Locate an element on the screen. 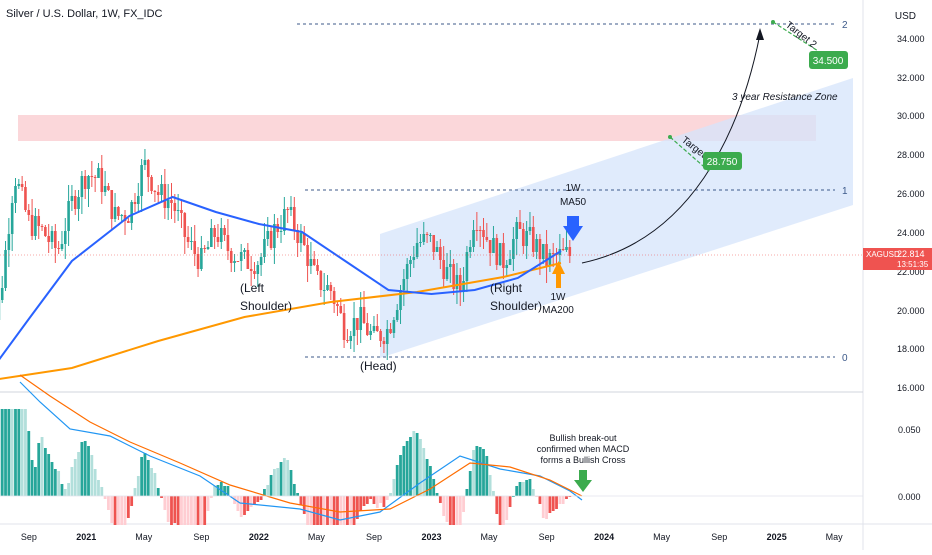  currency-label: USD is located at coordinates (905, 16).